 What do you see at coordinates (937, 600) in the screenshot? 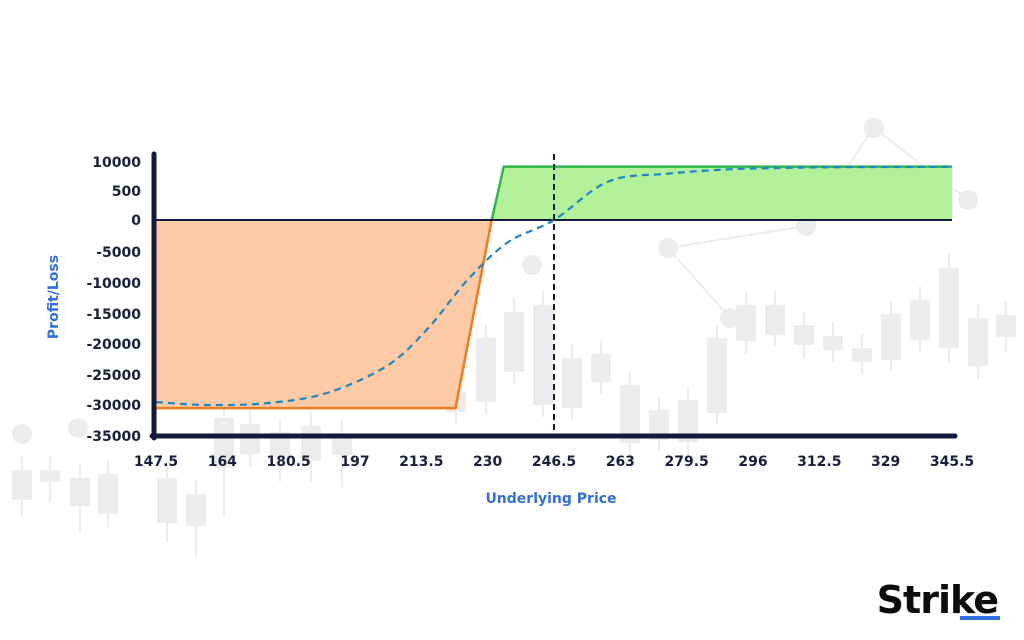
I see `brand-logo: Strike` at bounding box center [937, 600].